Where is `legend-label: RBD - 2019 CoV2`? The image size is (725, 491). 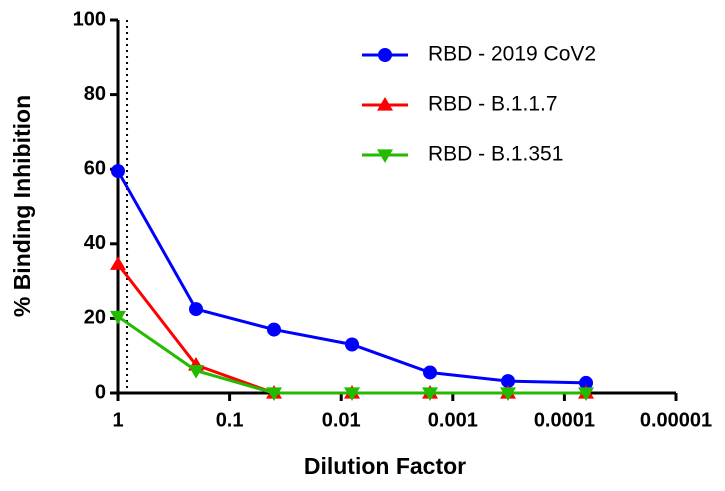
legend-label: RBD - 2019 CoV2 is located at coordinates (512, 54).